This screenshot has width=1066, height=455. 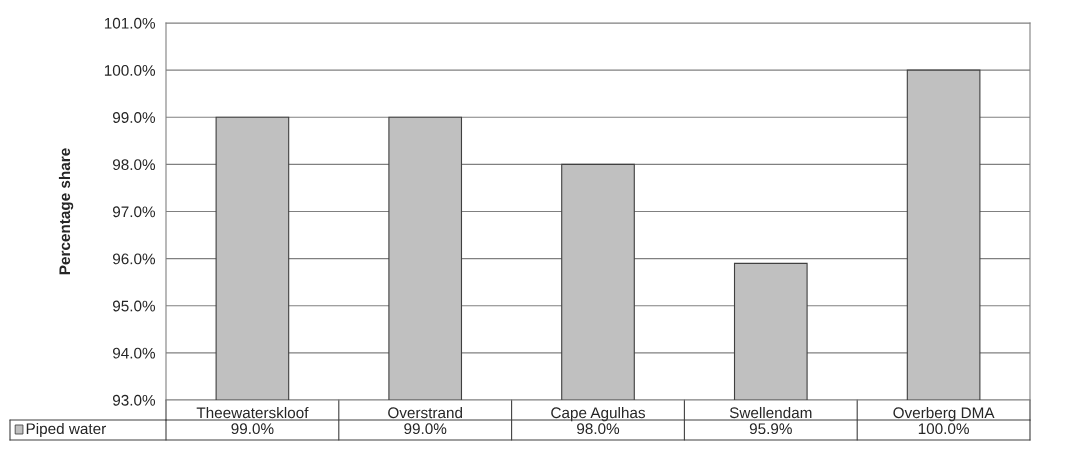 I want to click on x-tick-label: Theewaterskloof, so click(x=252, y=412).